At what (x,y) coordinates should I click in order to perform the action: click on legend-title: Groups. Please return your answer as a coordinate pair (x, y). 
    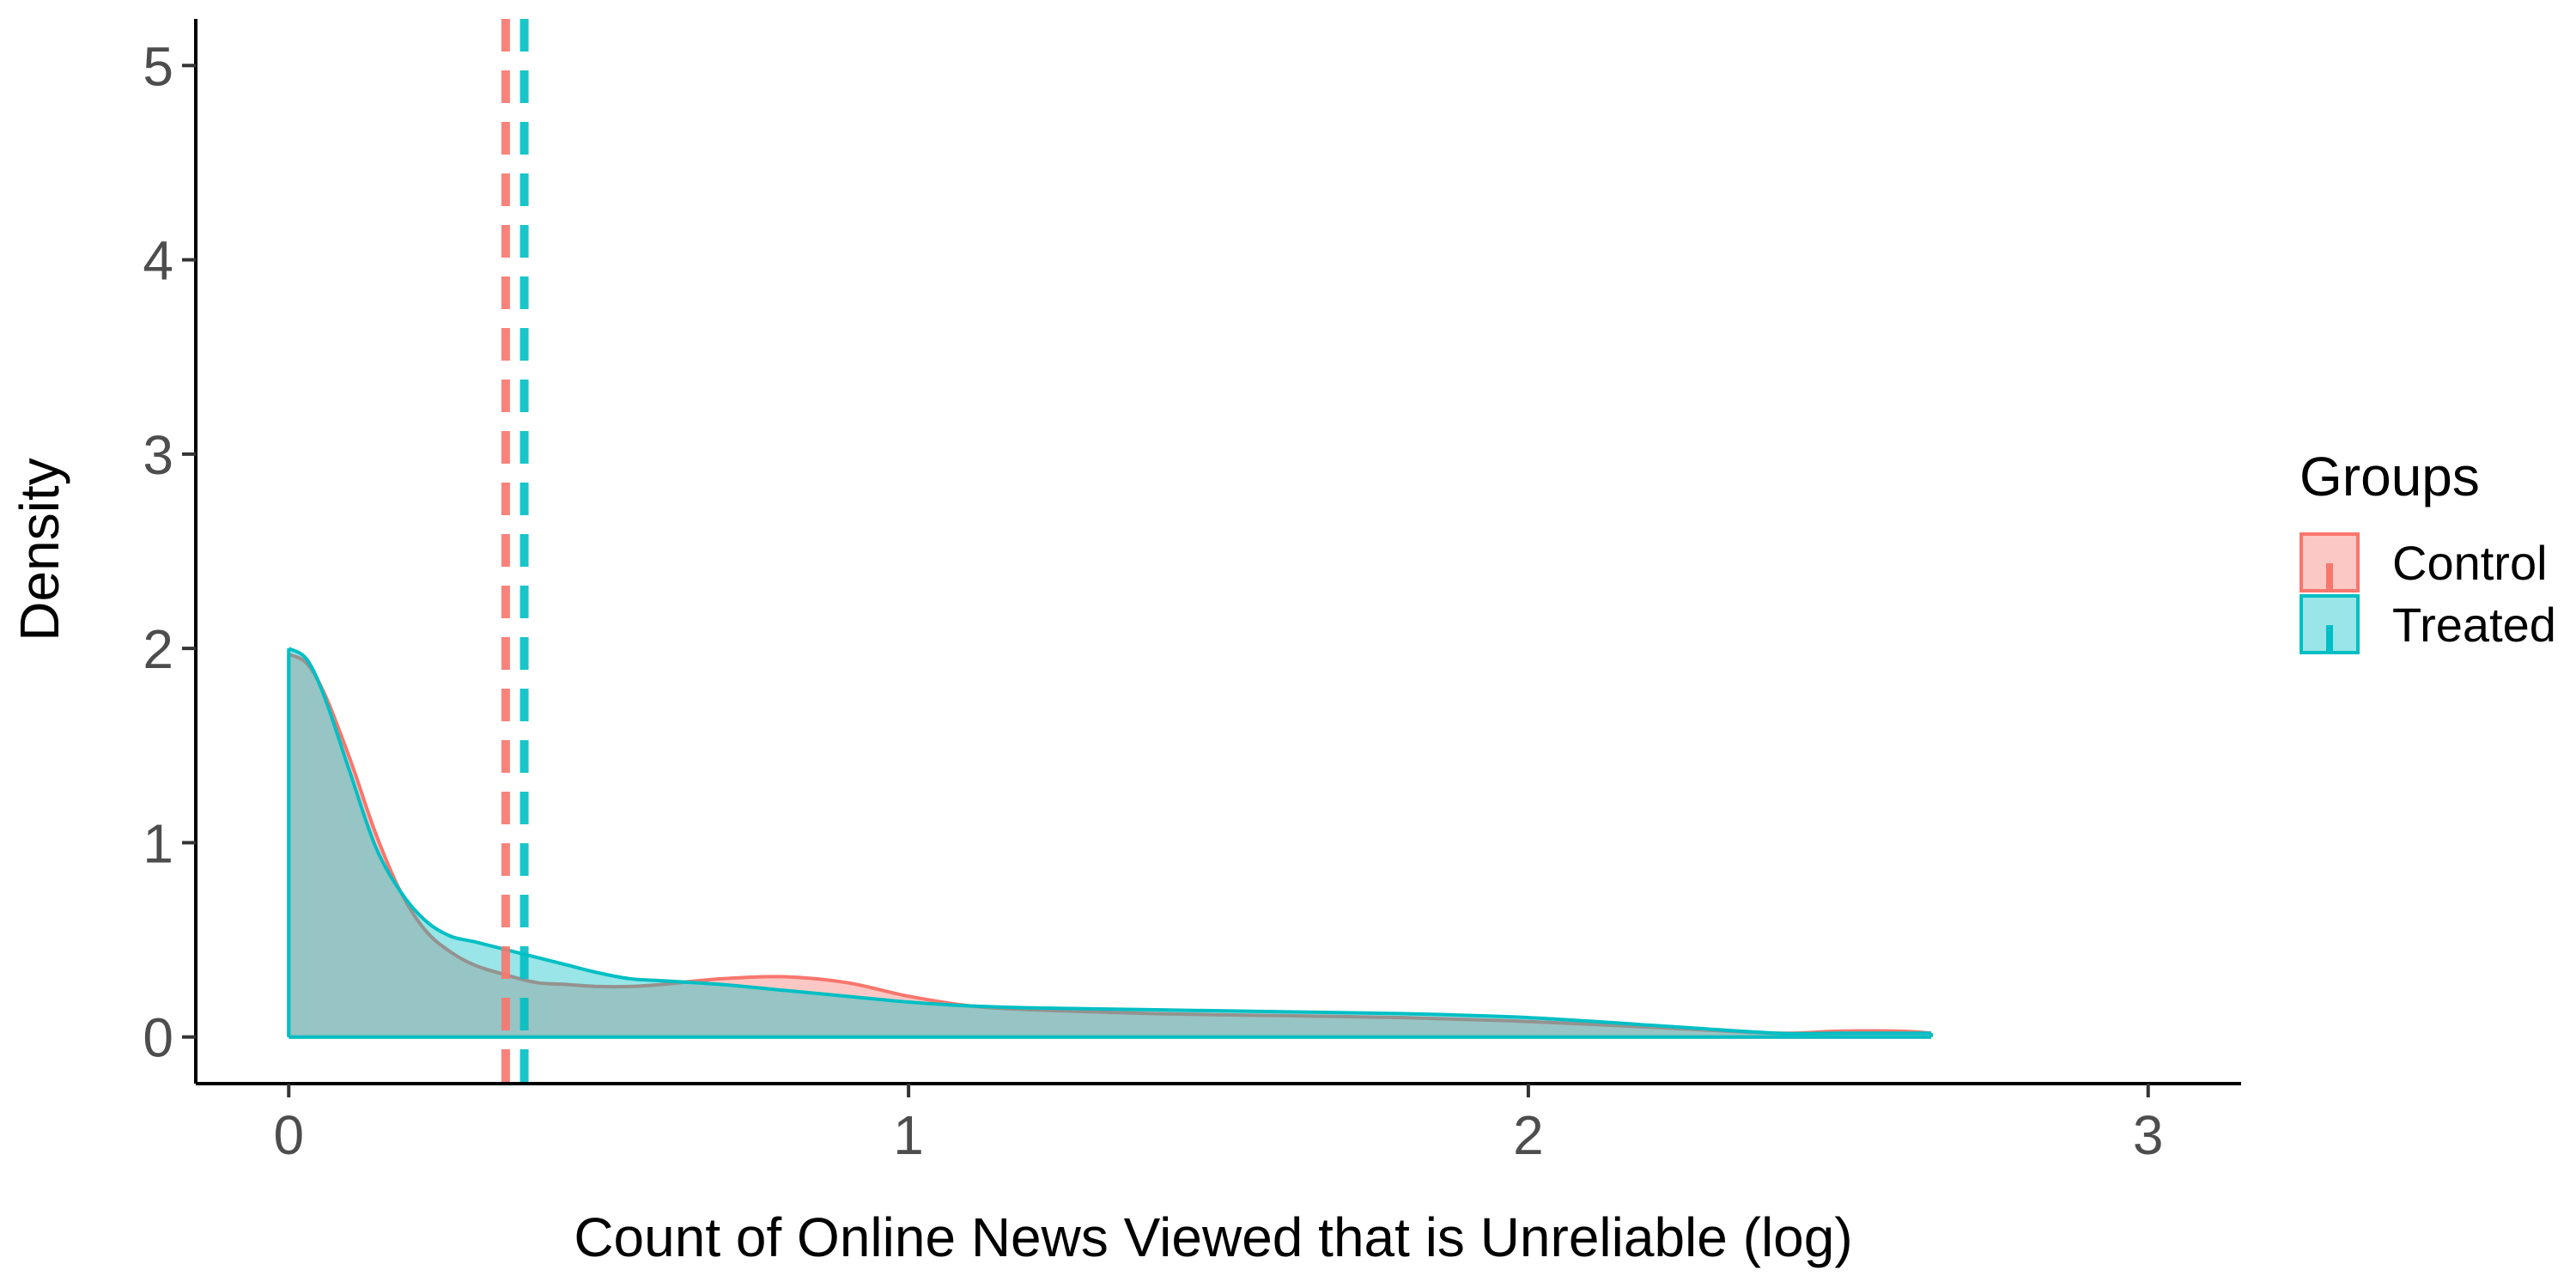
    Looking at the image, I should click on (2390, 477).